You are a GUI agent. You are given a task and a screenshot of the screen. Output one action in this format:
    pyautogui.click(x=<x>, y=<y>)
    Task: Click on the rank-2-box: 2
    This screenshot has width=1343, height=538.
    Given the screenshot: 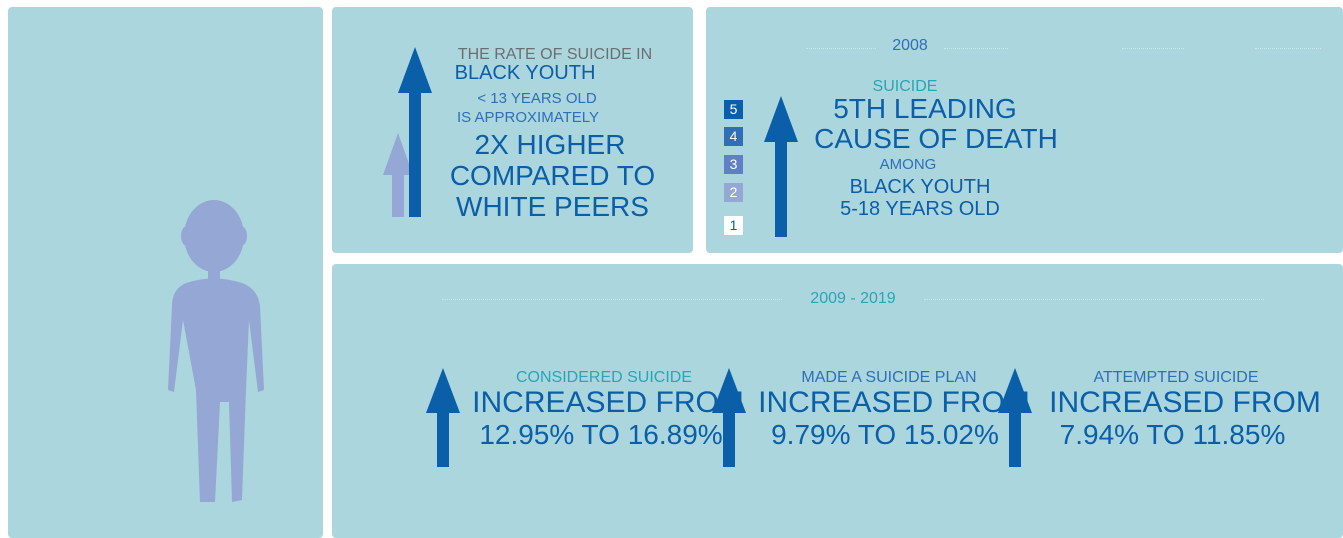 What is the action you would take?
    pyautogui.click(x=733, y=192)
    